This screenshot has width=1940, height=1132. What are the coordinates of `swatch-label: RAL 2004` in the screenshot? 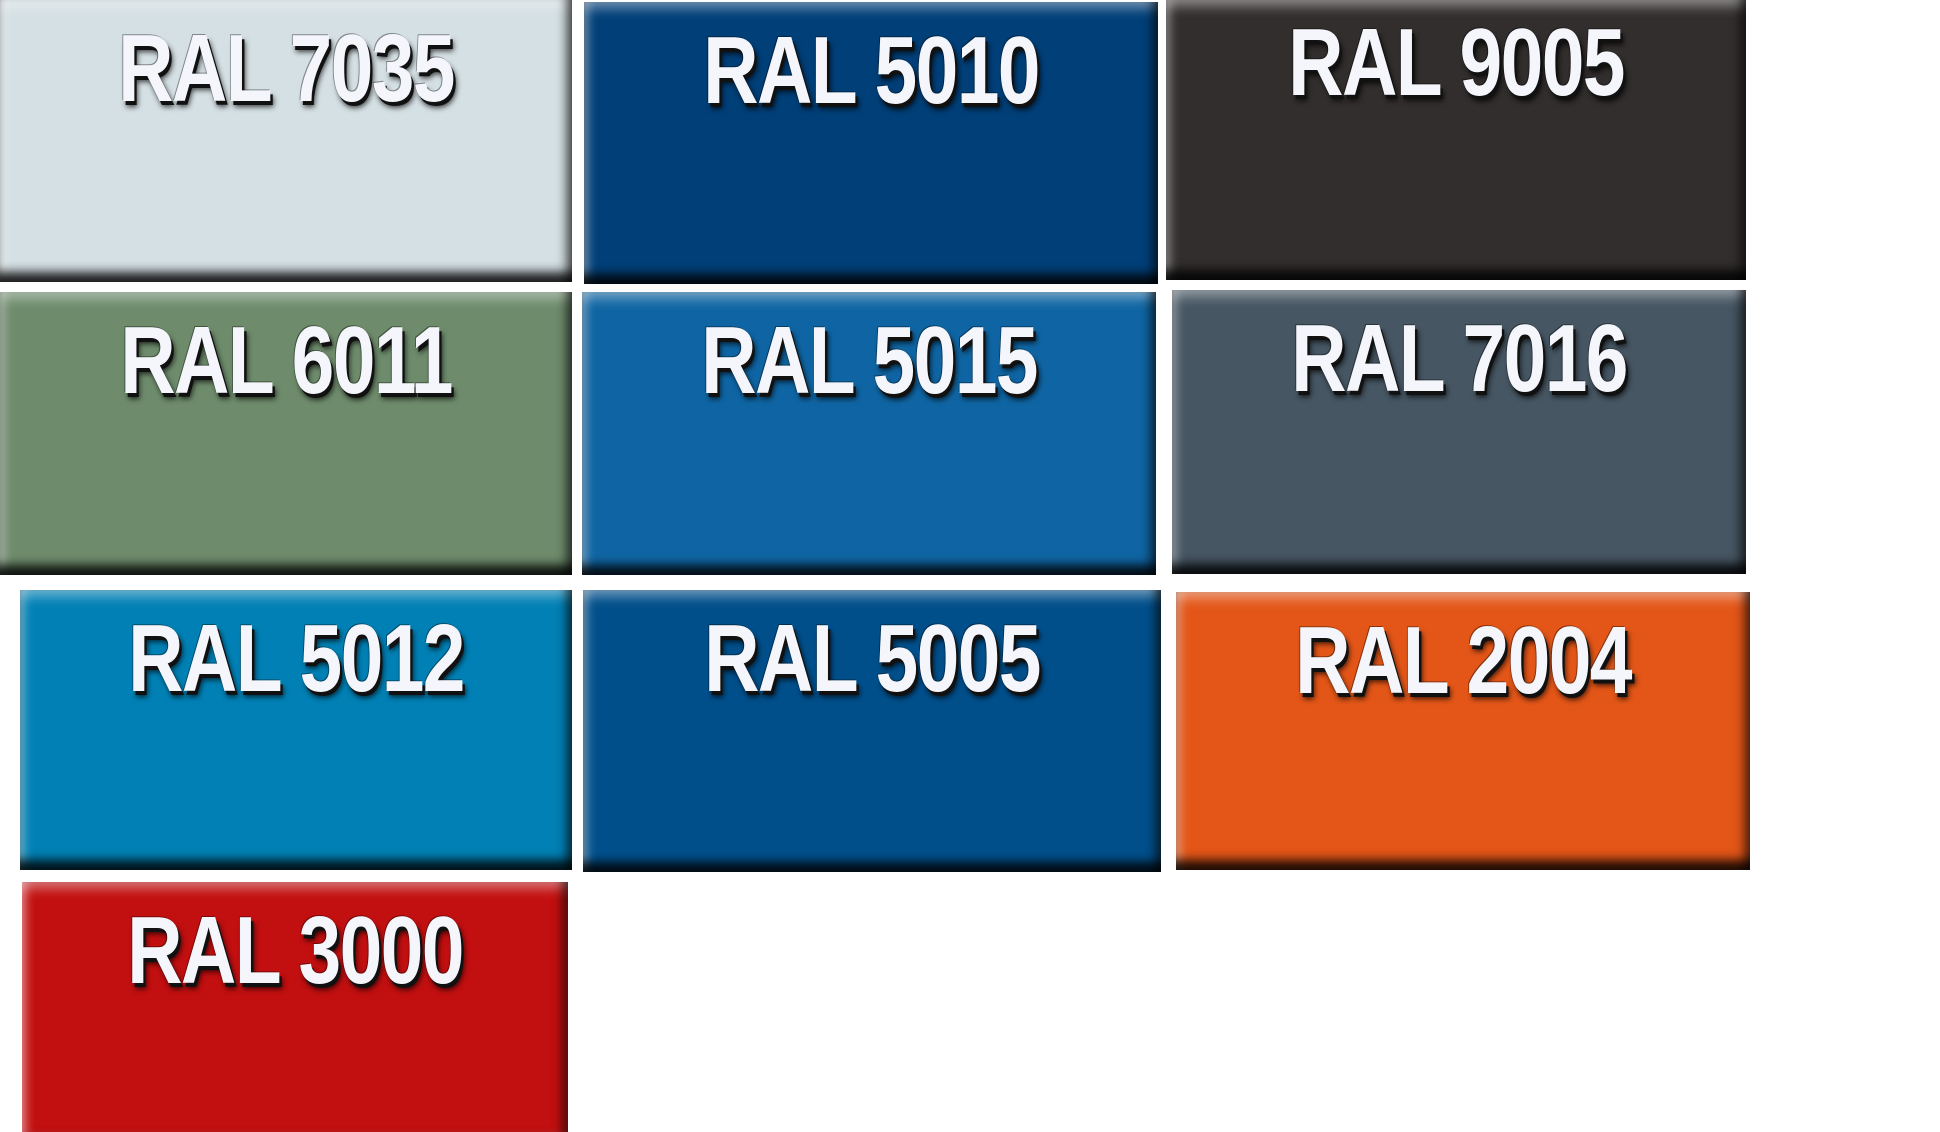 It's located at (1463, 660).